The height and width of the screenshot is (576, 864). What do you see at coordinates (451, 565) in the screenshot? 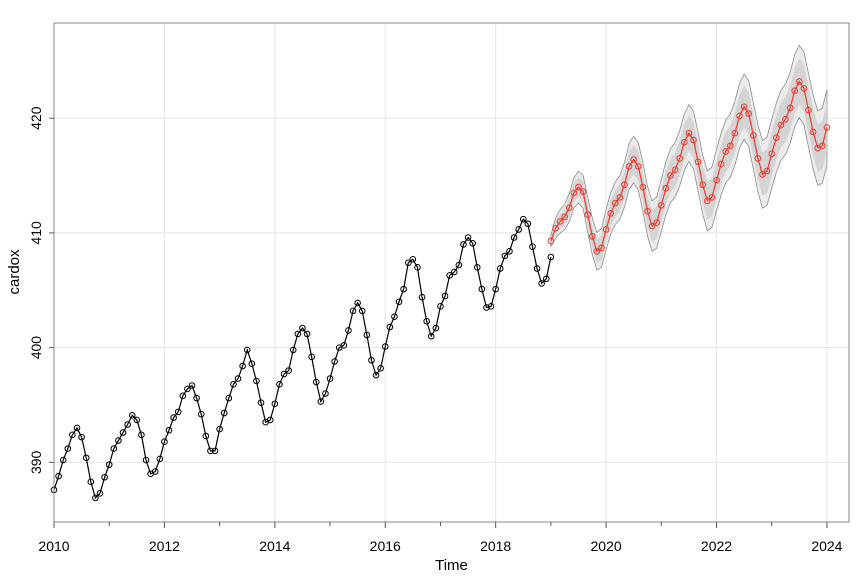
I see `x-axis-title: Time` at bounding box center [451, 565].